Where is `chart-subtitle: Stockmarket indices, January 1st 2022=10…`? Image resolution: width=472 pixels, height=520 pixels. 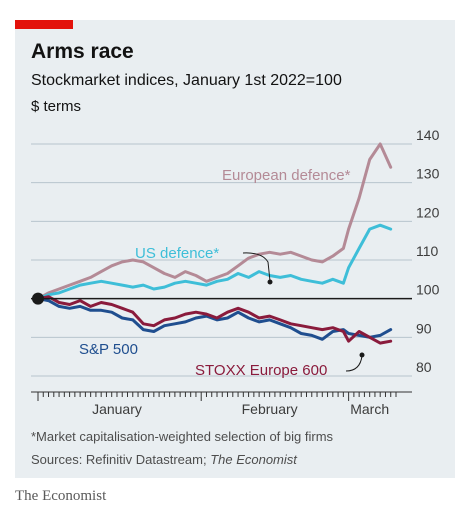
chart-subtitle: Stockmarket indices, January 1st 2022=10… is located at coordinates (186, 80).